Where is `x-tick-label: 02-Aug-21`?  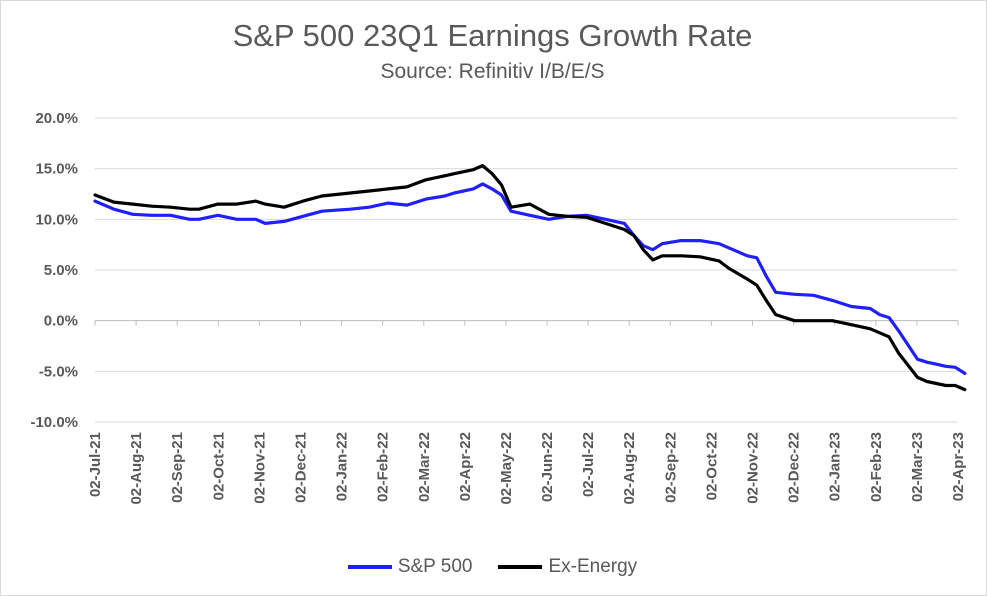 x-tick-label: 02-Aug-21 is located at coordinates (136, 468).